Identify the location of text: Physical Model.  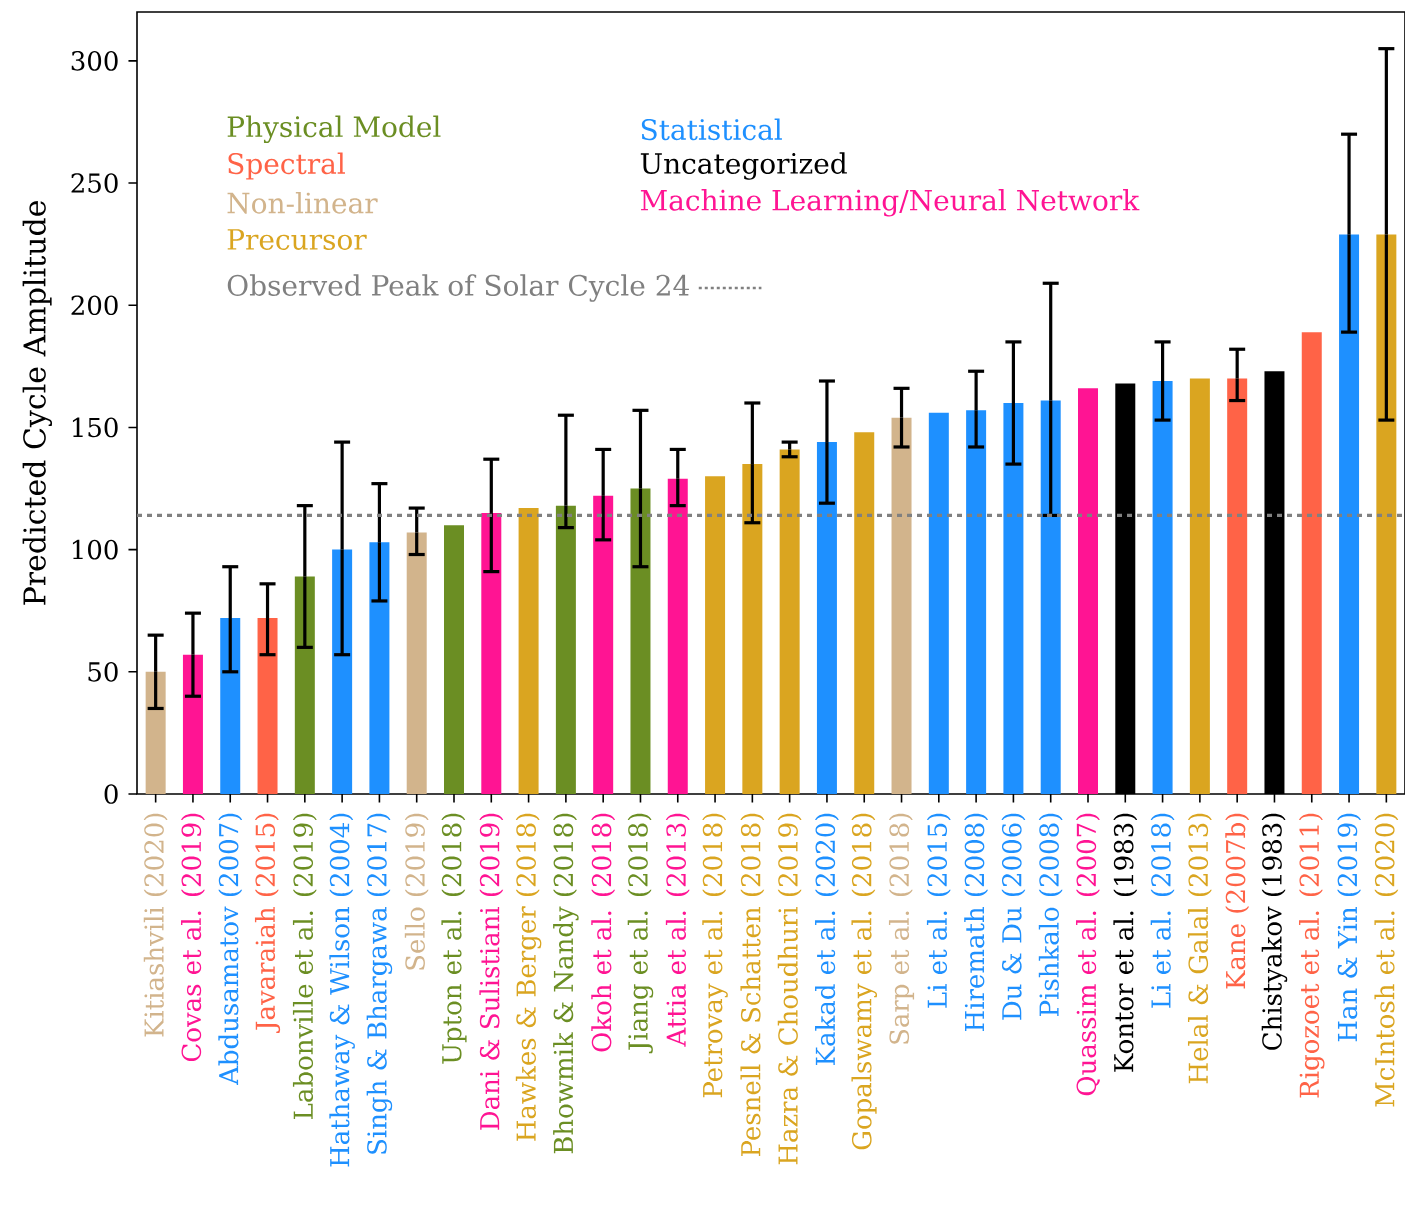
(334, 129).